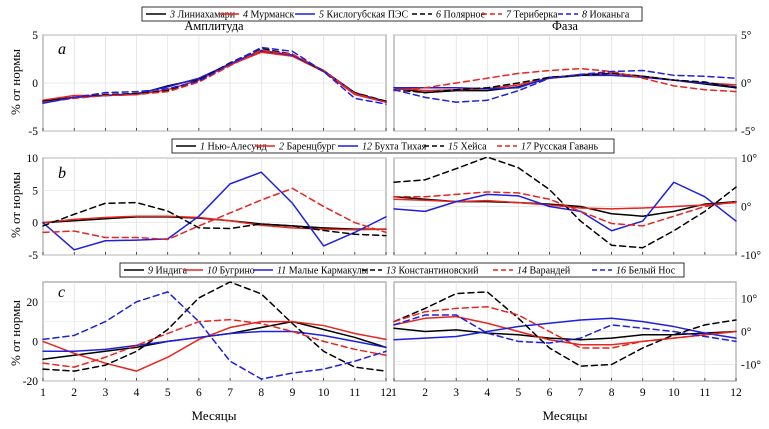 This screenshot has height=429, width=769. I want to click on ytick-label-3-2: 10°, so click(749, 159).